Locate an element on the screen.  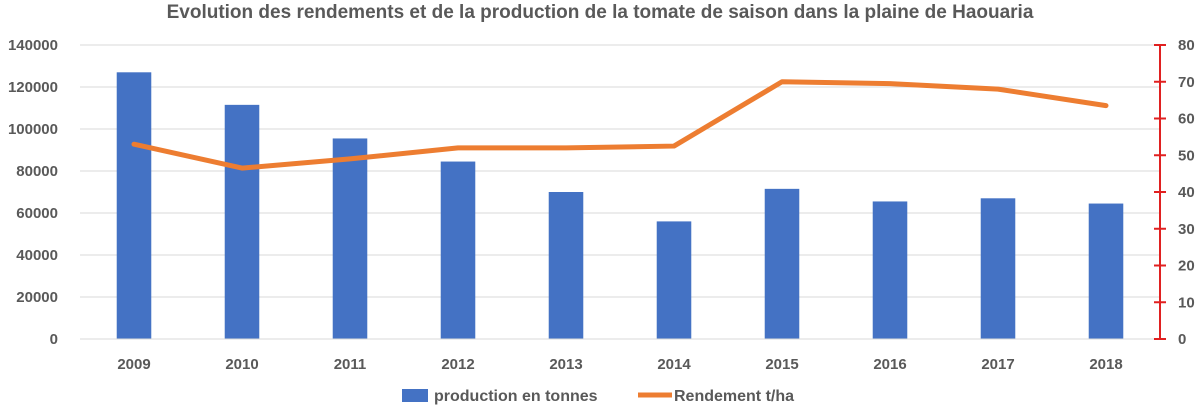
x-tick-label: 2015 is located at coordinates (781, 364).